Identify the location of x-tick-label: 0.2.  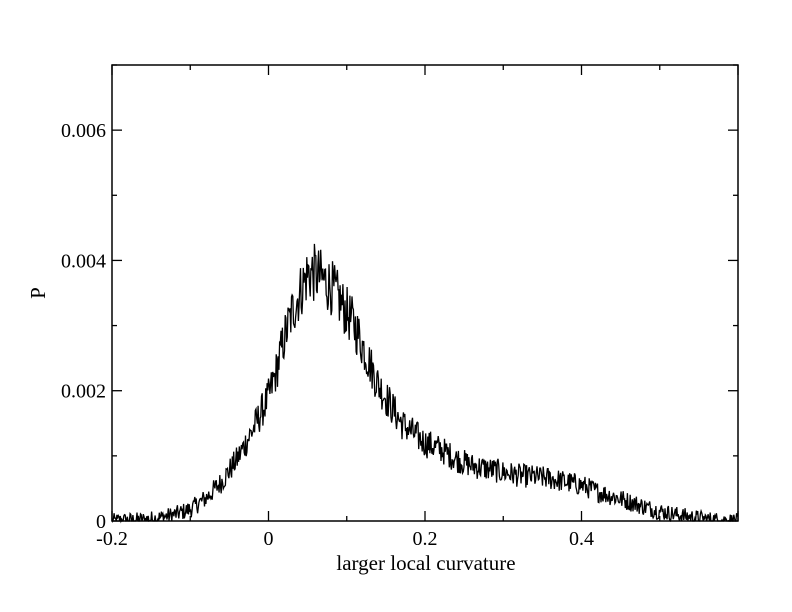
(425, 539).